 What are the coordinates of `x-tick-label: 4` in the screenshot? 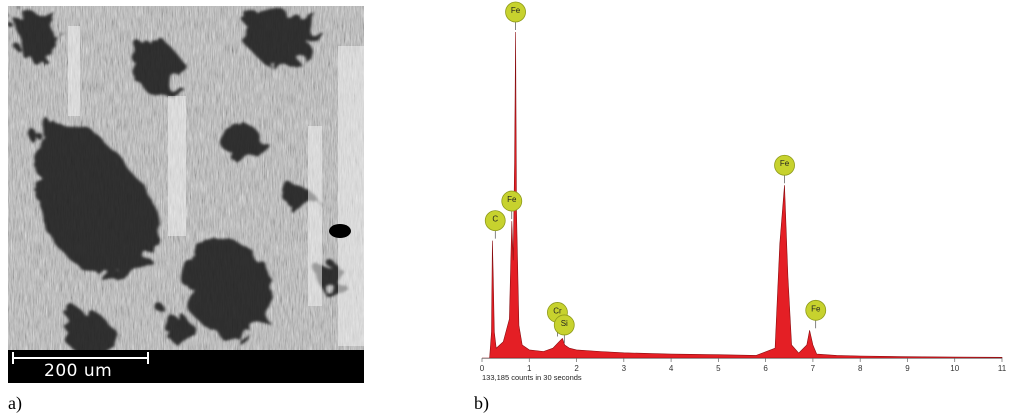 It's located at (671, 368).